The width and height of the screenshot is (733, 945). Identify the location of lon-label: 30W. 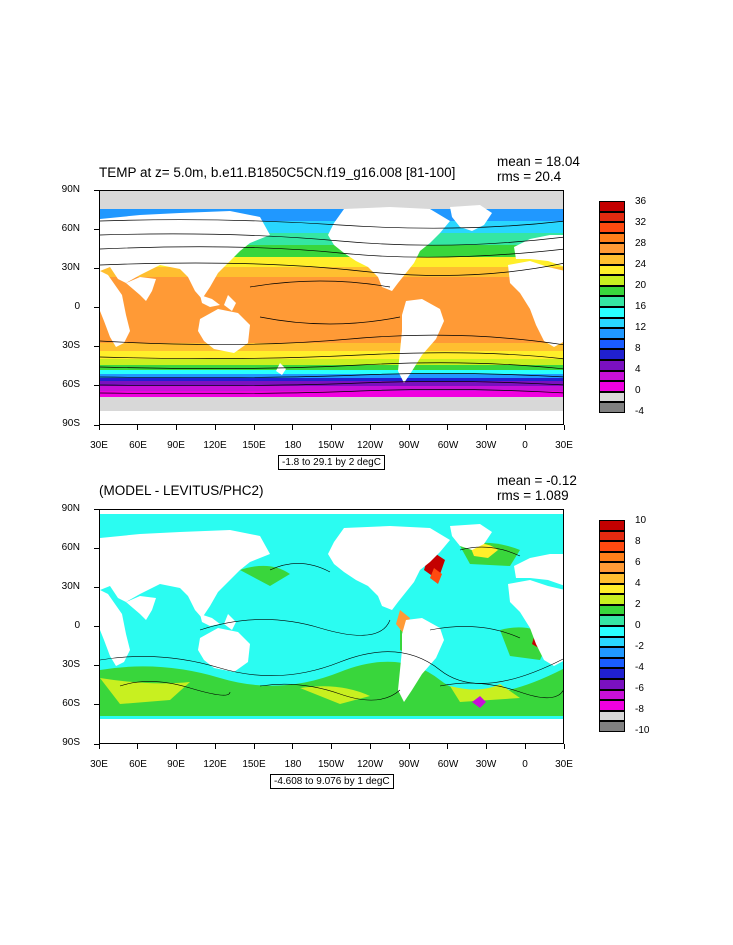
(486, 445).